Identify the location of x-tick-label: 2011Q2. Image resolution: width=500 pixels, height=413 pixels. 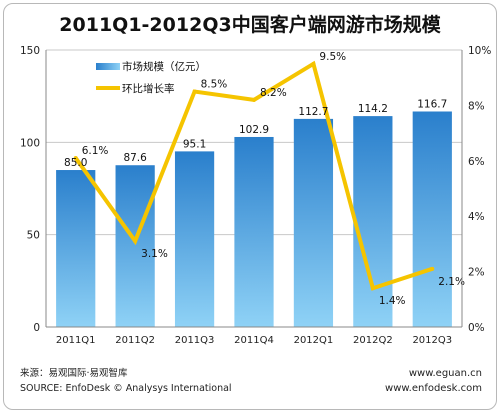
(135, 340).